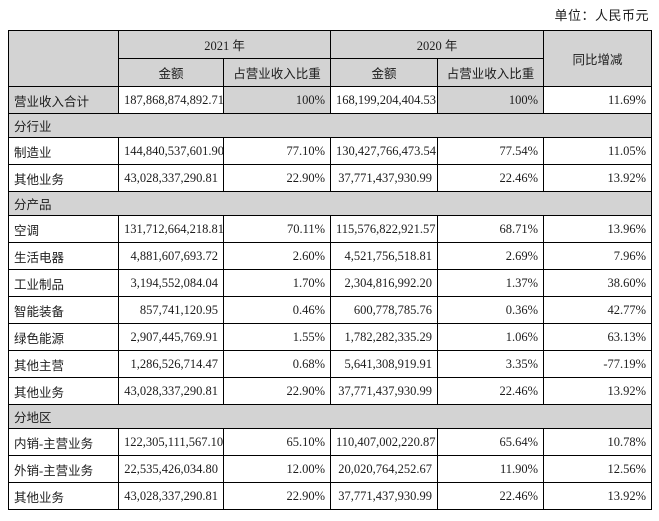  I want to click on row-label-cell: 营业收入合计, so click(63, 100).